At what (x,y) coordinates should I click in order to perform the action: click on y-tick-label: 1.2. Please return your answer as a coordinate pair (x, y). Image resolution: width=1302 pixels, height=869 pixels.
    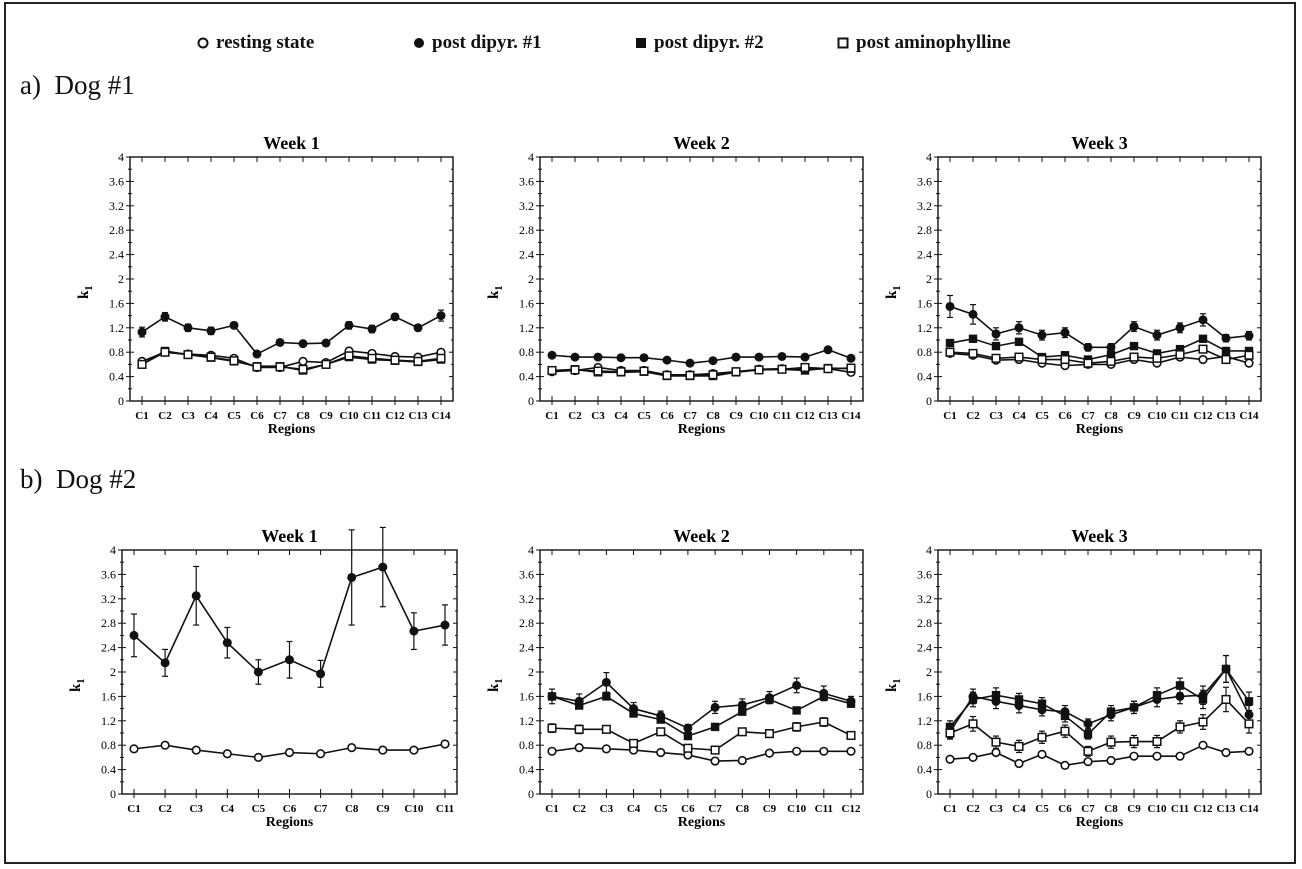
    Looking at the image, I should click on (924, 721).